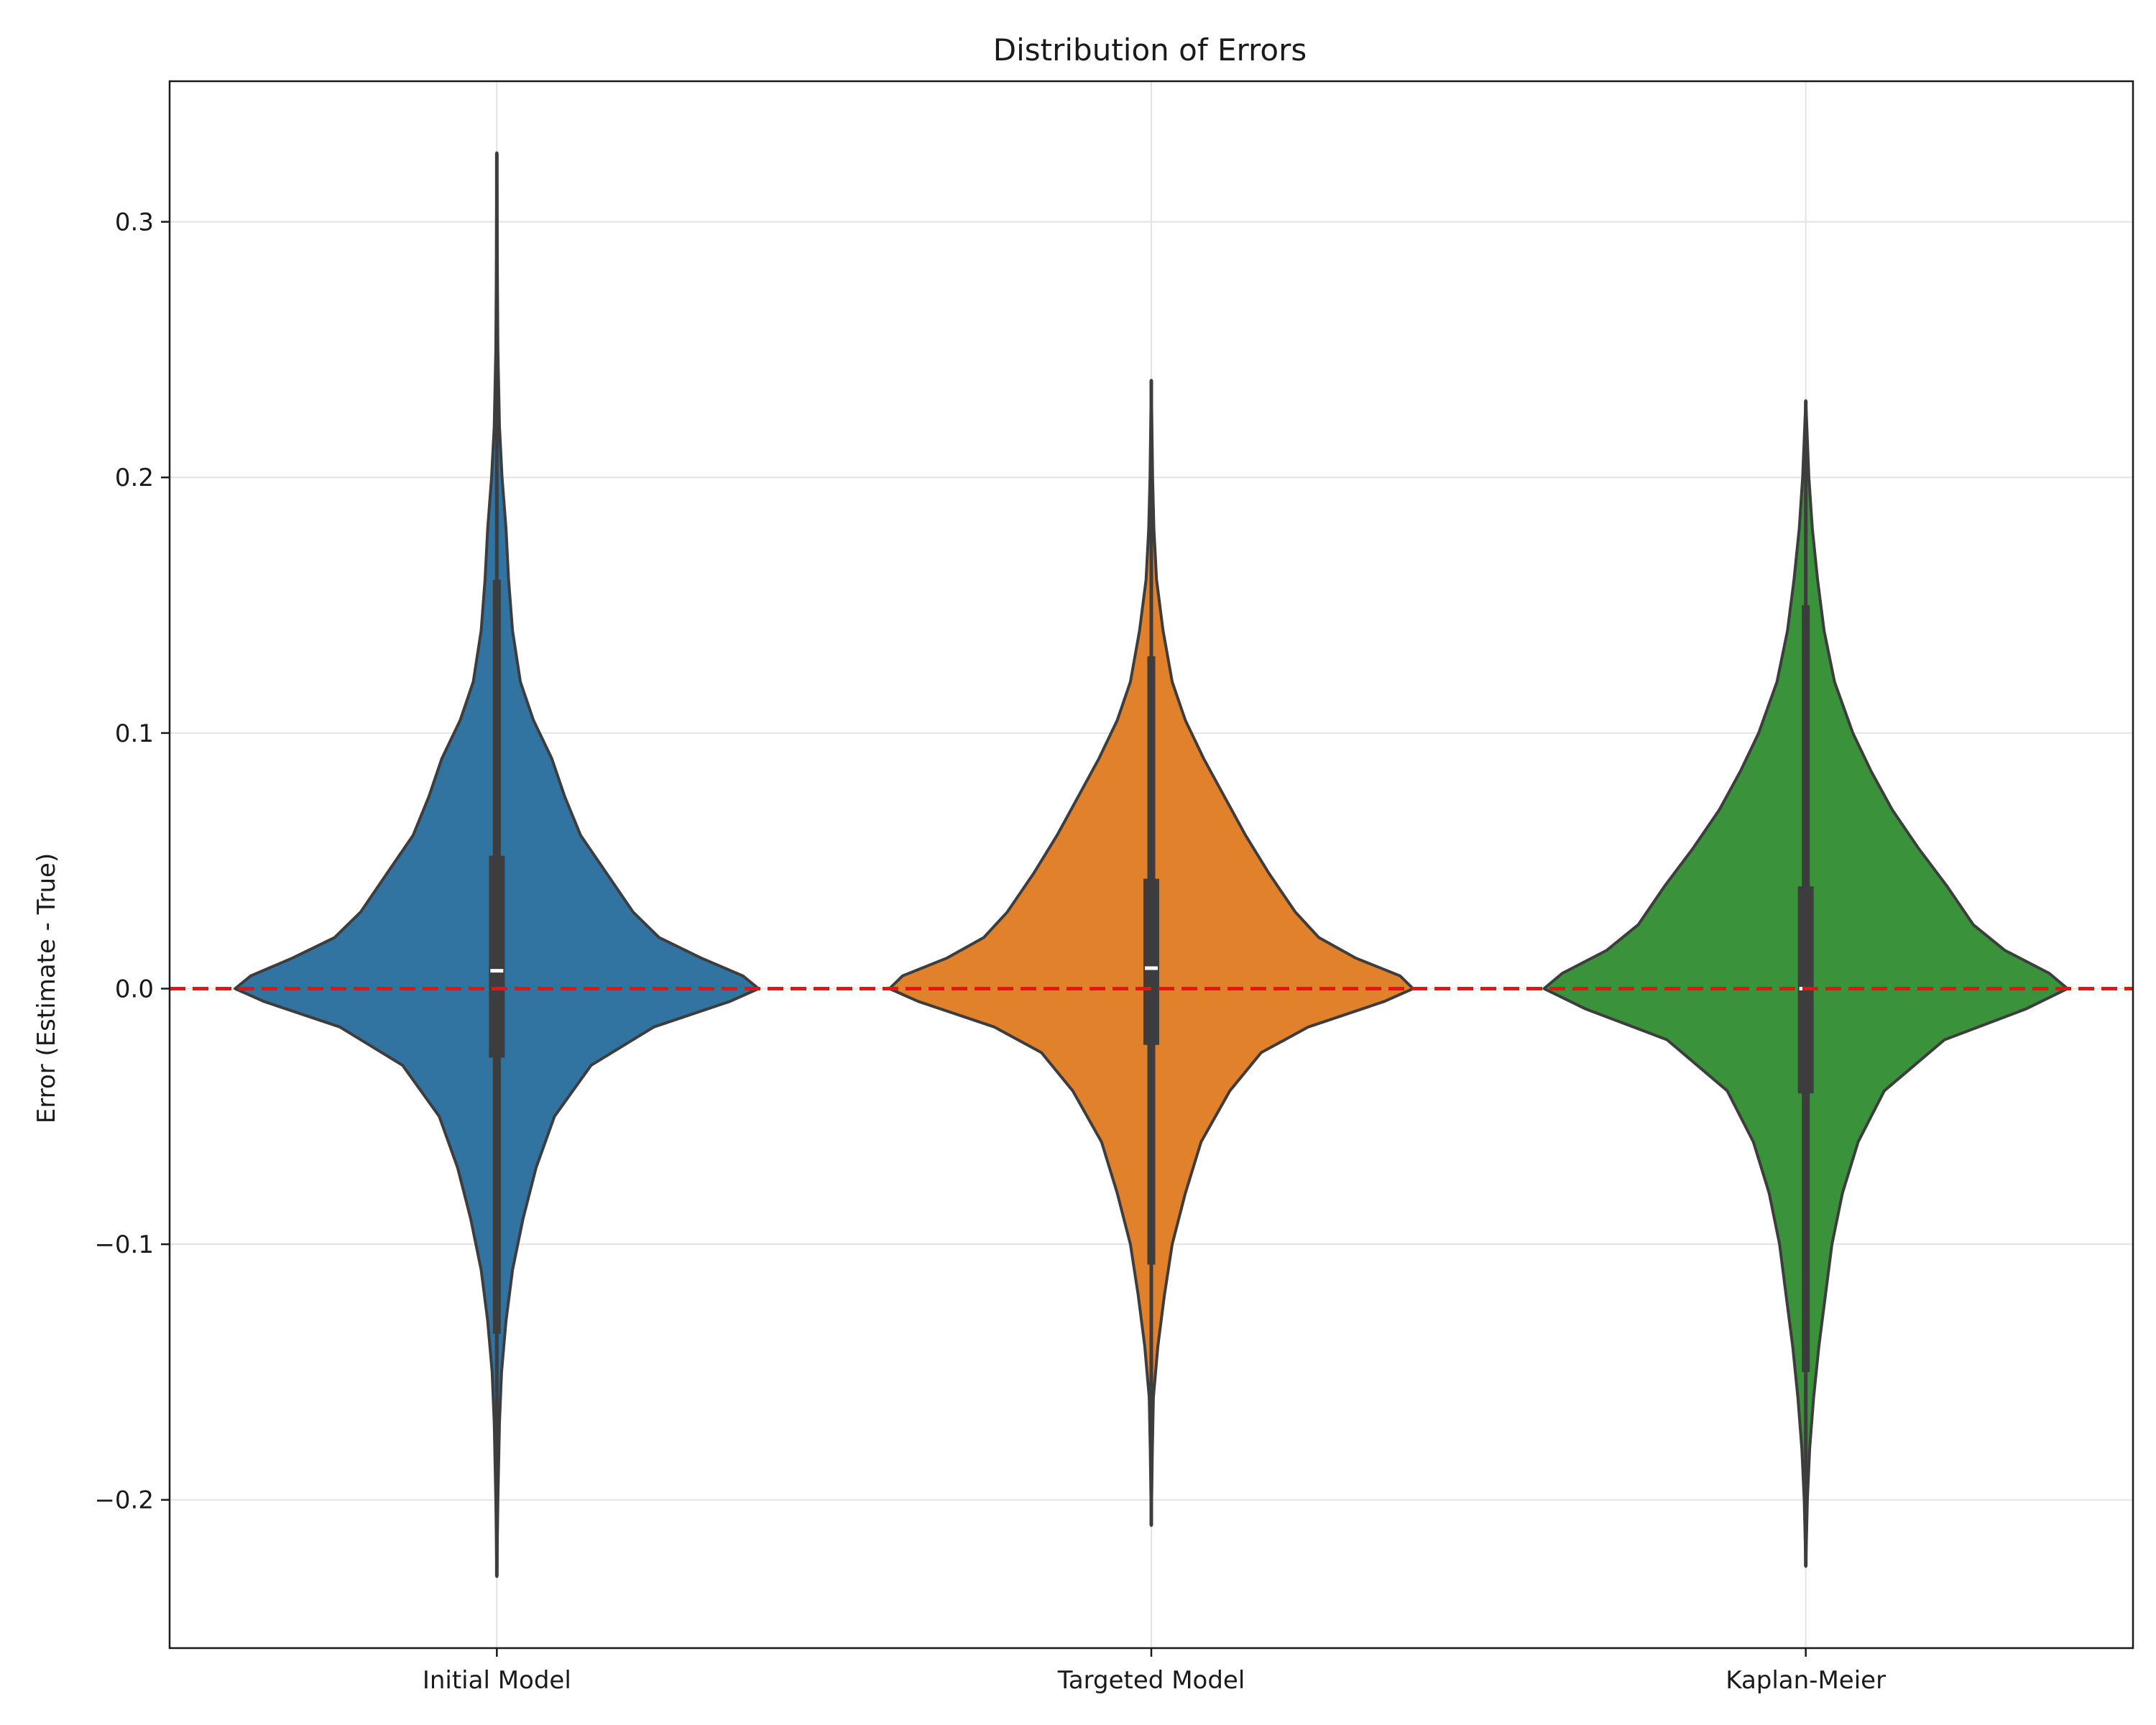 The width and height of the screenshot is (2156, 1725). Describe the element at coordinates (1806, 1680) in the screenshot. I see `x-tick-label: Kaplan-Meier` at that location.